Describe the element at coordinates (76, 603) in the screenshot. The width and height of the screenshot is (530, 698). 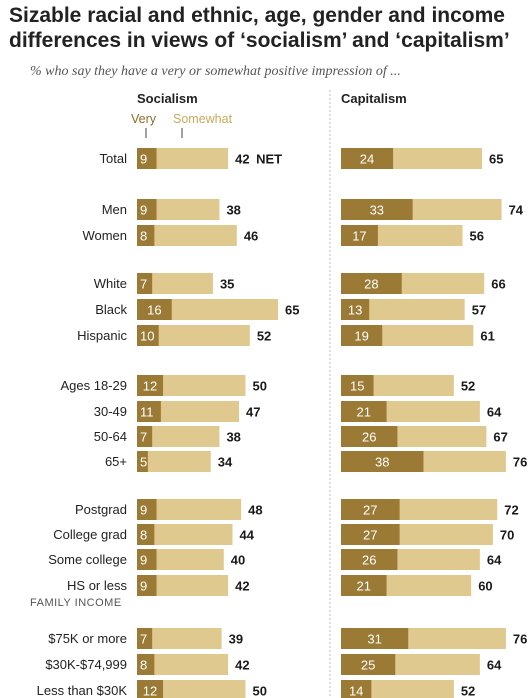
I see `group-heading: FAMILY INCOME` at that location.